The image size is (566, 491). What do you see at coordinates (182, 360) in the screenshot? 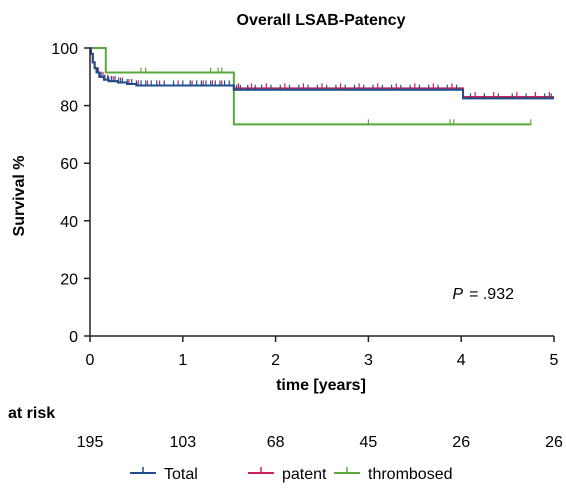
I see `x-tick-label: 1` at bounding box center [182, 360].